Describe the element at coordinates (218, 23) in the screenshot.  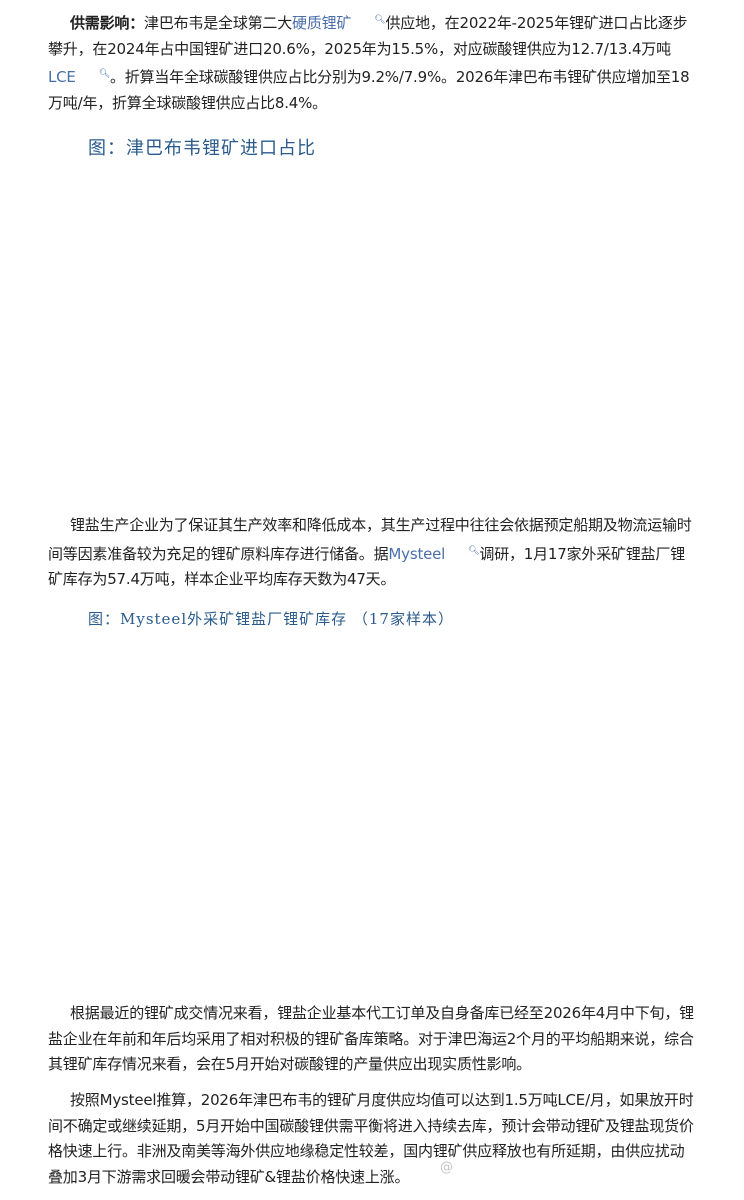
I see `text: 津巴布韦是全球第二大` at that location.